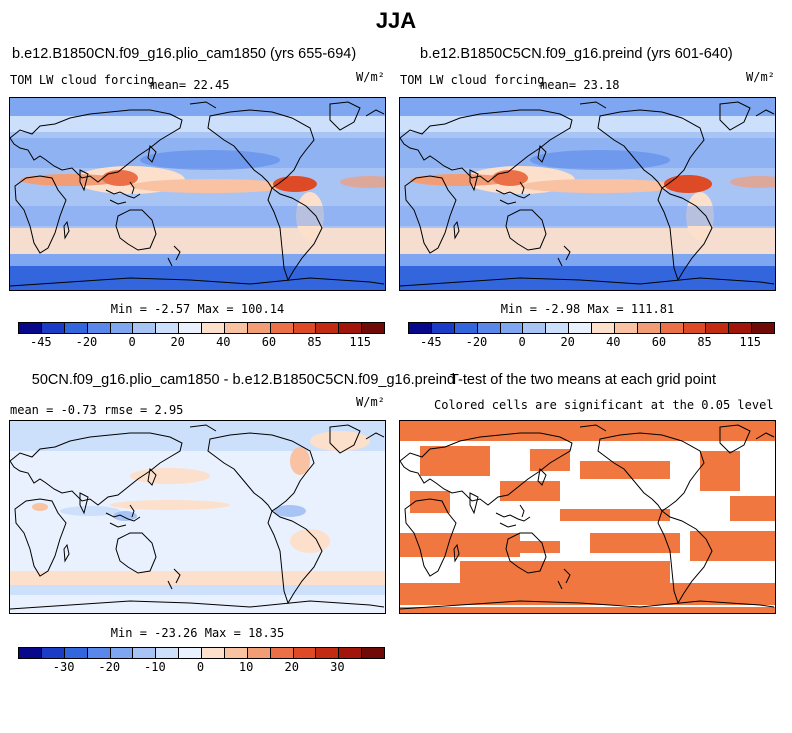 The height and width of the screenshot is (733, 792). Describe the element at coordinates (587, 194) in the screenshot. I see `panel-2-map` at that location.